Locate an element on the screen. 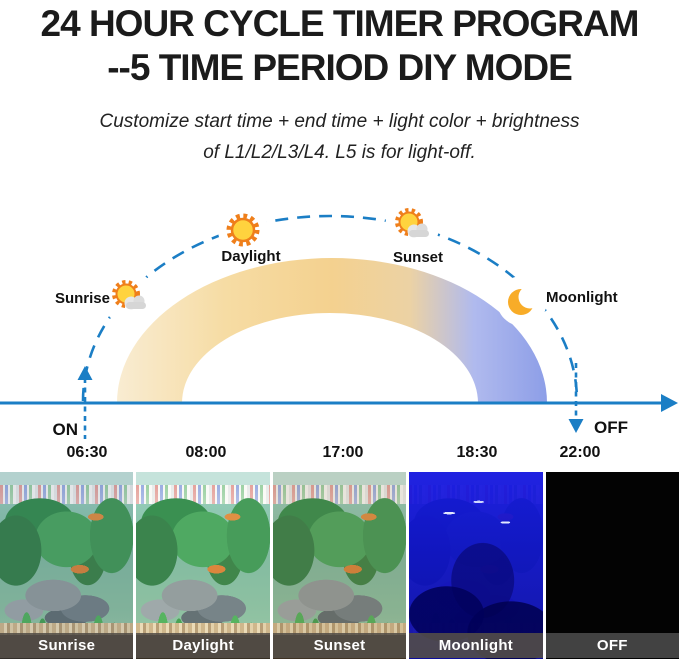  panel-caption: Moonlight is located at coordinates (476, 645).